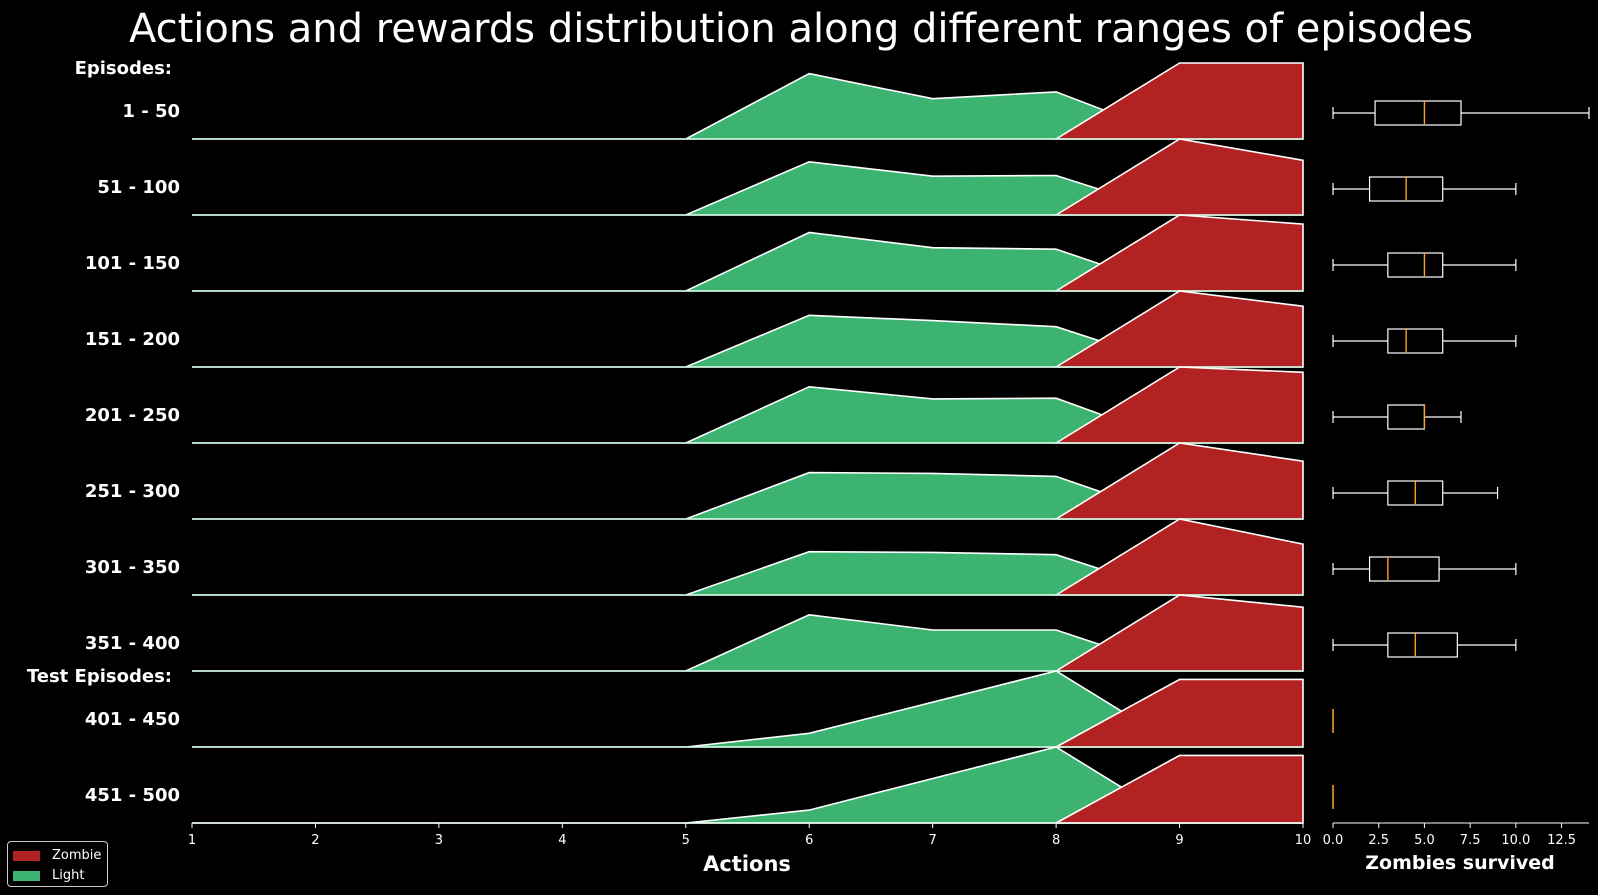 The width and height of the screenshot is (1598, 895). What do you see at coordinates (1179, 840) in the screenshot?
I see `actions-tick-label: 9` at bounding box center [1179, 840].